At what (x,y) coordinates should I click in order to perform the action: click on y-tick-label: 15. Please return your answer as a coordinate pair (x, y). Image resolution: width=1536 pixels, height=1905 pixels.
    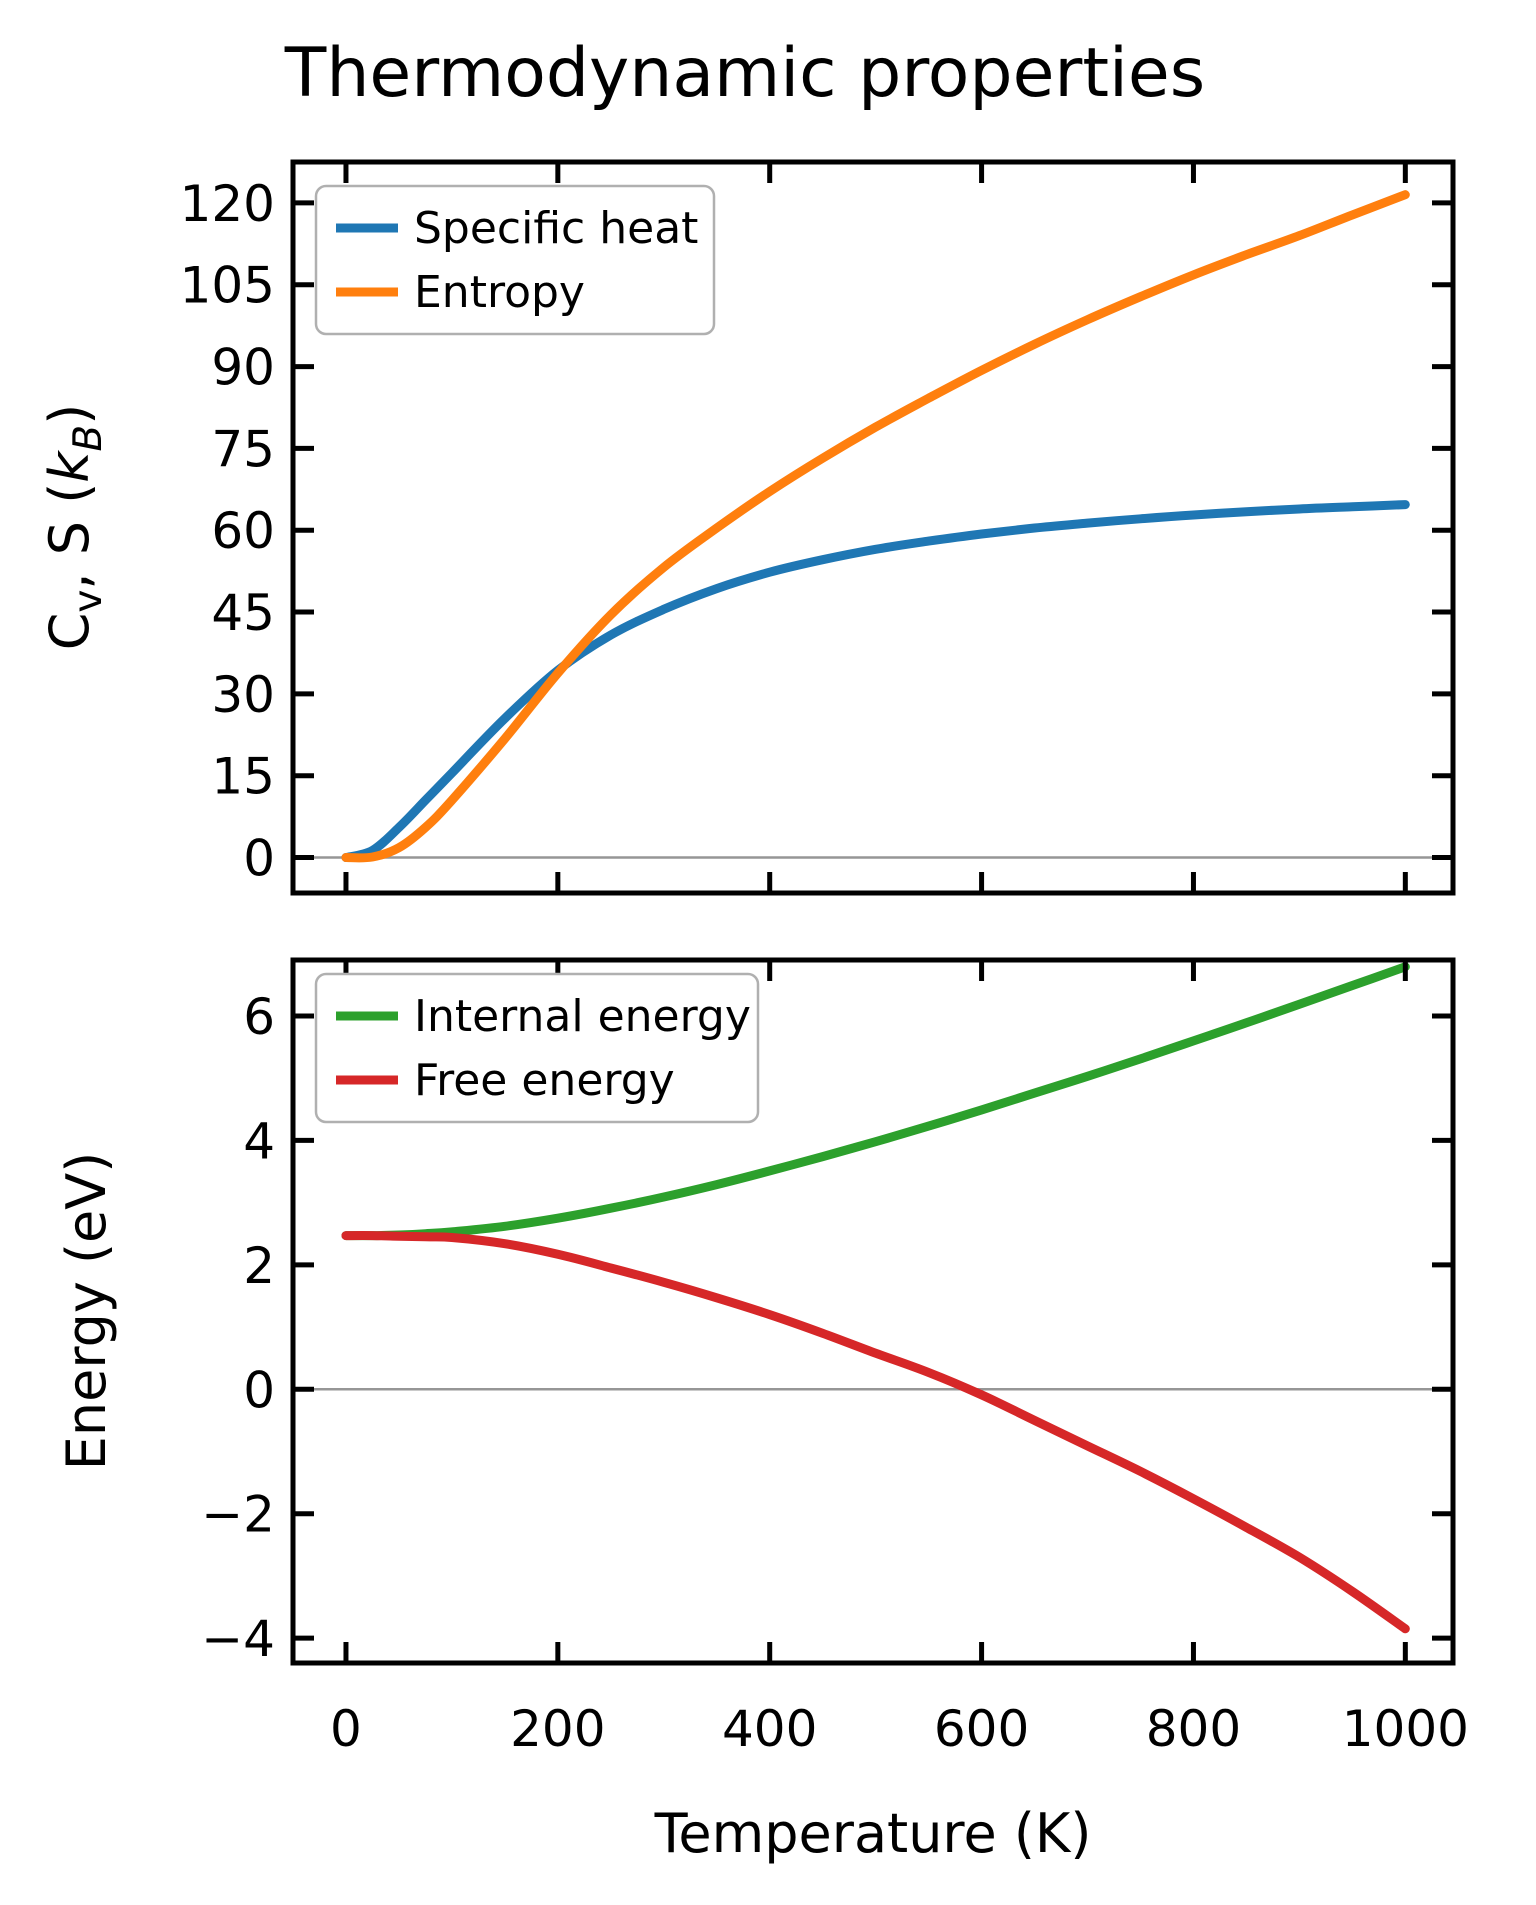
    Looking at the image, I should click on (243, 777).